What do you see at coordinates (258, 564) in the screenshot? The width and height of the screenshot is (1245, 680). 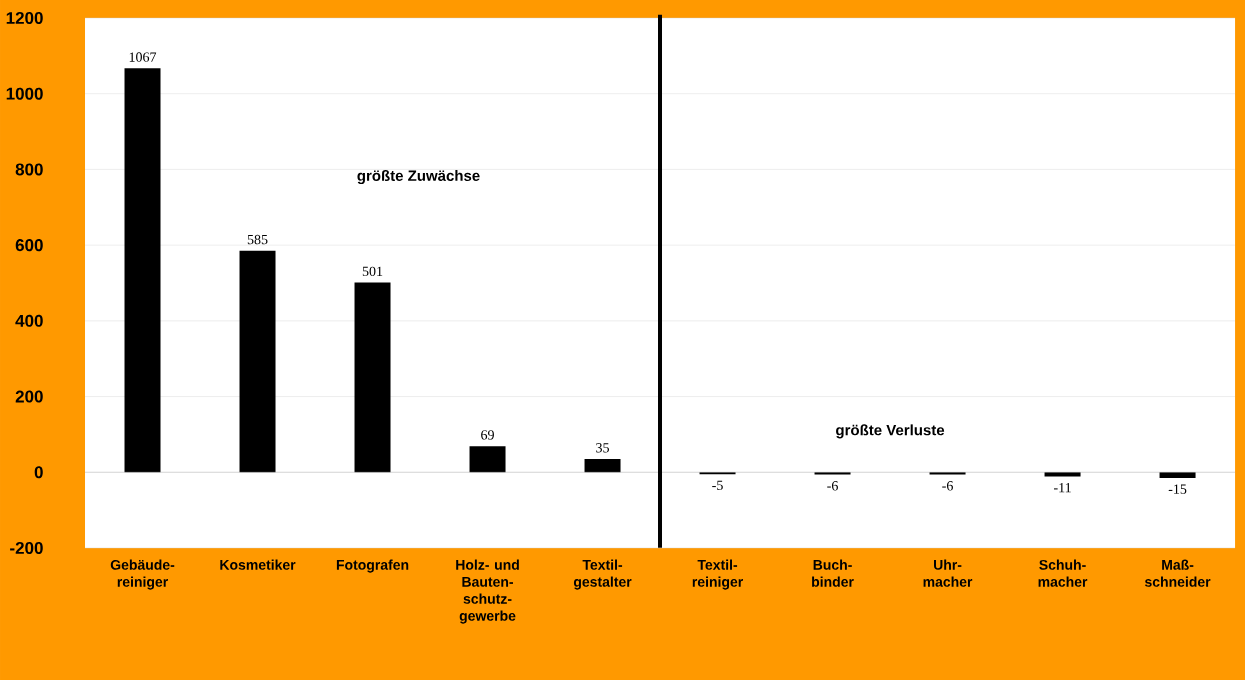 I see `x-tick-label: Kosmetiker` at bounding box center [258, 564].